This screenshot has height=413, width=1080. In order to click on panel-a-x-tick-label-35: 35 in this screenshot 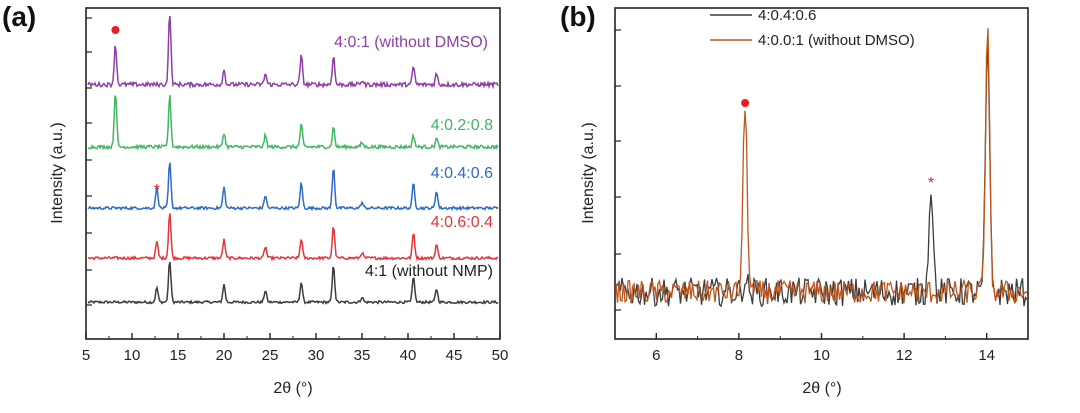, I will do `click(362, 355)`.